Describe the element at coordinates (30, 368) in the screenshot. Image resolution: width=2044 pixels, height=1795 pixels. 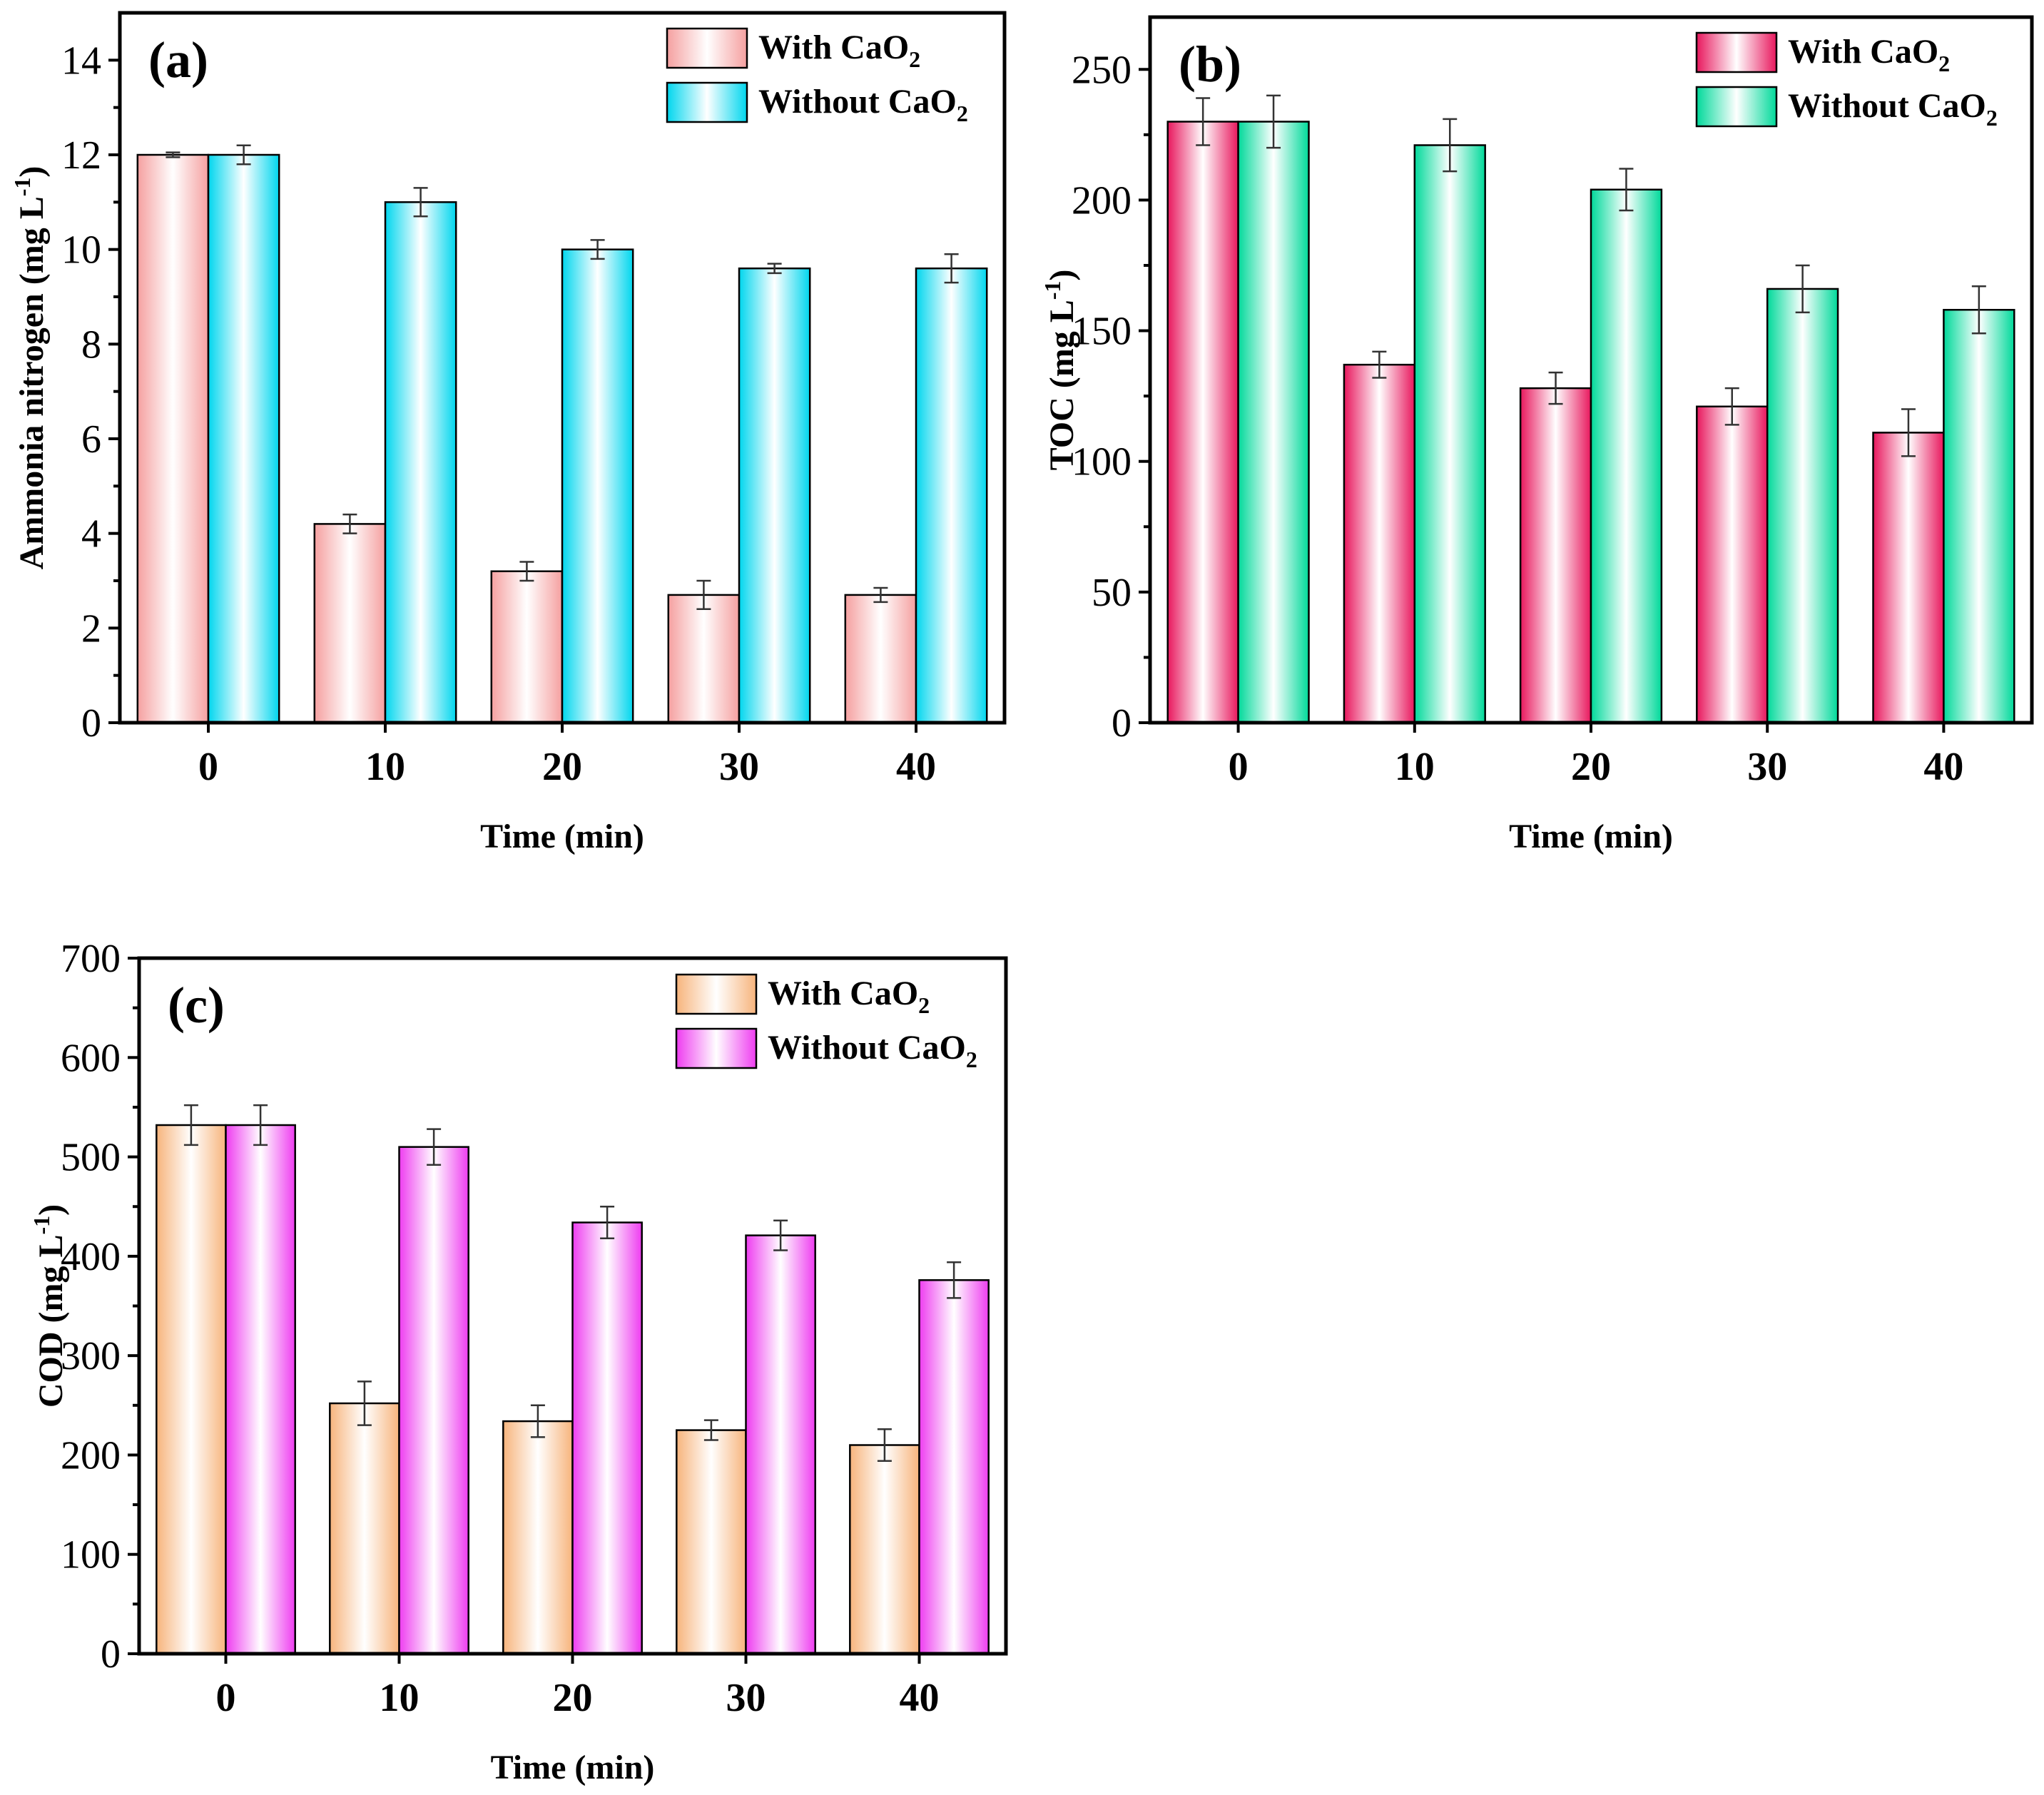
I see `y-axis-title: Ammonia nitrogen (mg L-1)` at that location.